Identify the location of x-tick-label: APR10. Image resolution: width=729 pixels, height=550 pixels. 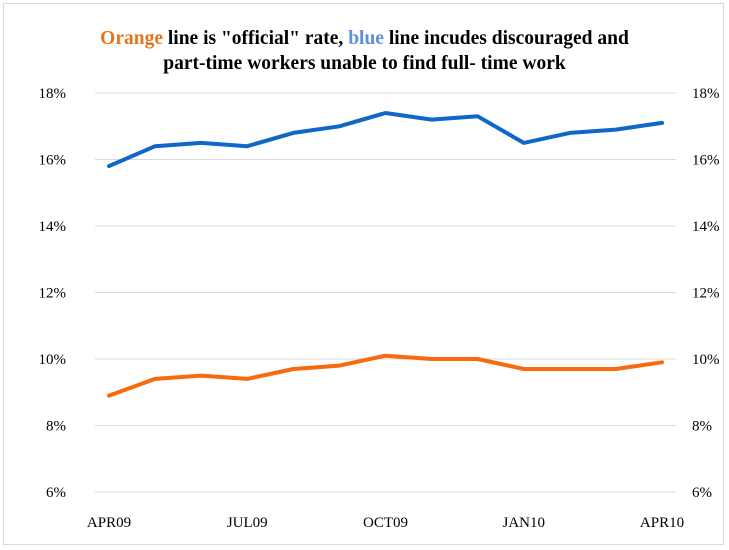
(662, 523).